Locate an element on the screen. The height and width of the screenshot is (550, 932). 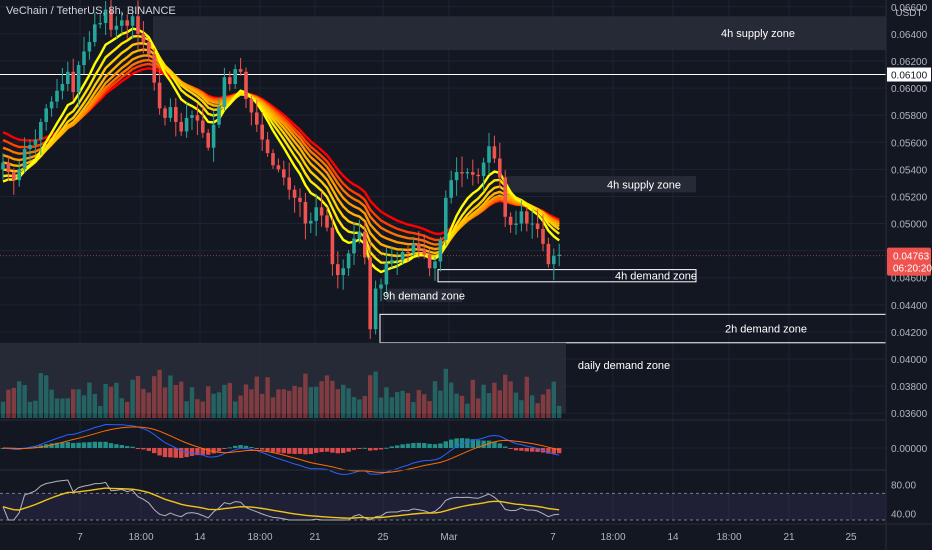
time-tick-label: 25 is located at coordinates (383, 537).